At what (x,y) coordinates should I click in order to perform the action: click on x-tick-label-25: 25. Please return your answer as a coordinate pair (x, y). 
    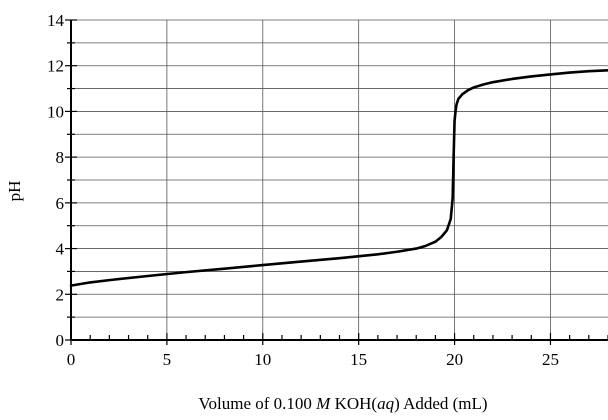
    Looking at the image, I should click on (550, 359).